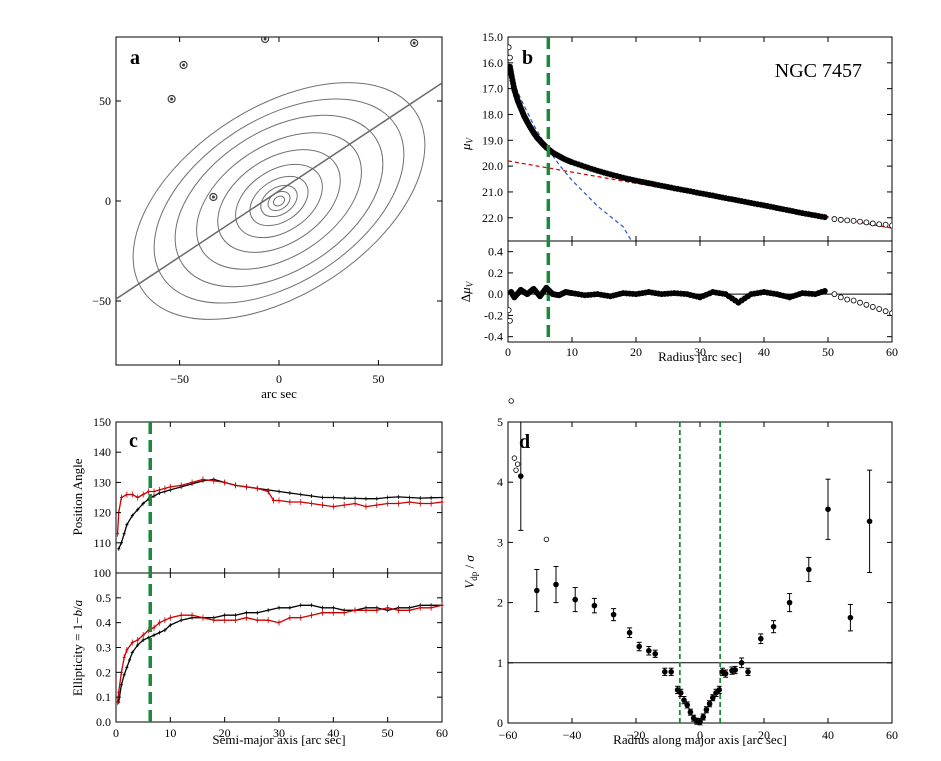  What do you see at coordinates (495, 273) in the screenshot?
I see `panel-b-bottom-y-tick-label: 0.2` at bounding box center [495, 273].